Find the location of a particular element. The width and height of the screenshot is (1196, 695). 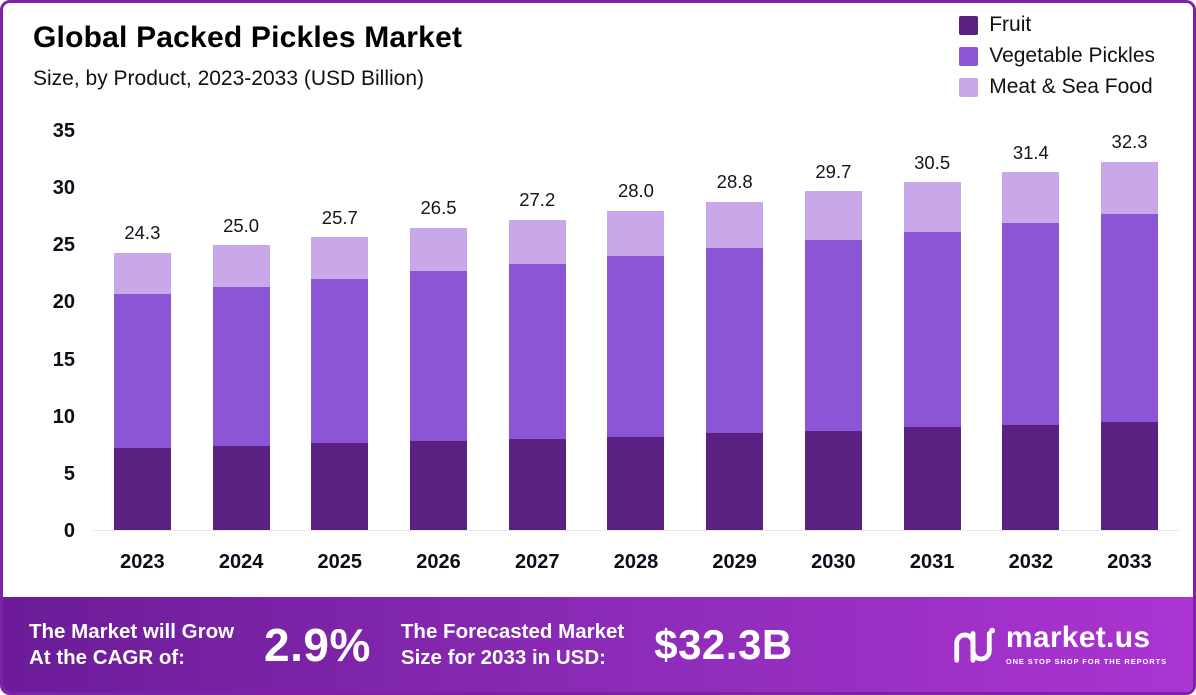

bar-group: 29.7 2030 is located at coordinates (833, 352).